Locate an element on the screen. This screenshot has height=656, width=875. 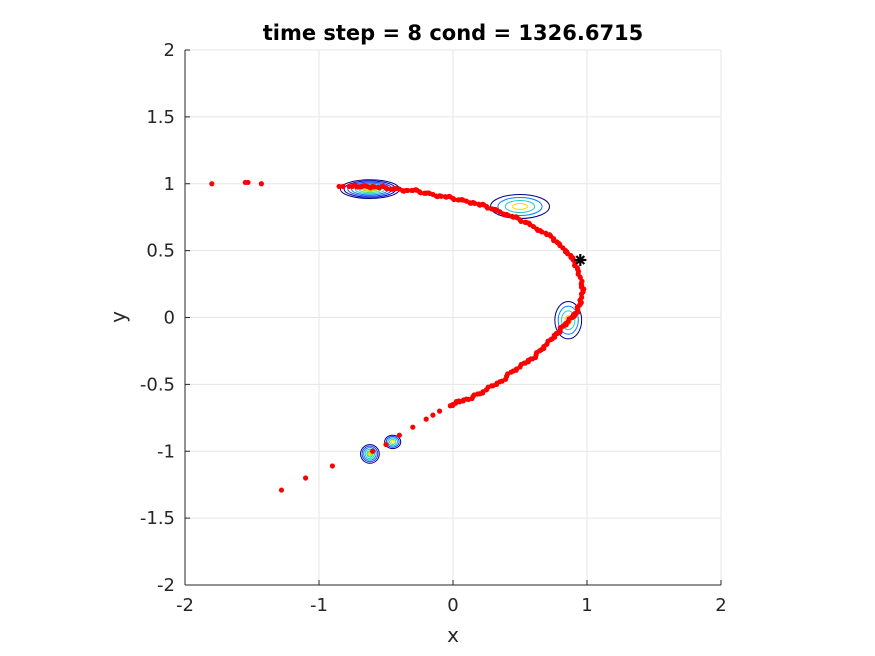
y-tick-label: 0.5 is located at coordinates (160, 251).